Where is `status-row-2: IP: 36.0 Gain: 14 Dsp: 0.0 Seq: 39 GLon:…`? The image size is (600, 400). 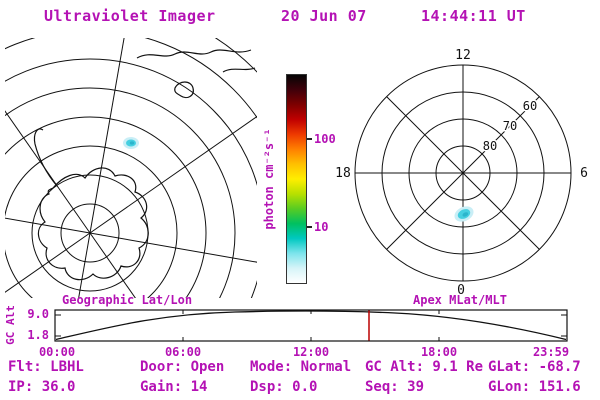 status-row-2: IP: 36.0 Gain: 14 Dsp: 0.0 Seq: 39 GLon:… is located at coordinates (300, 387).